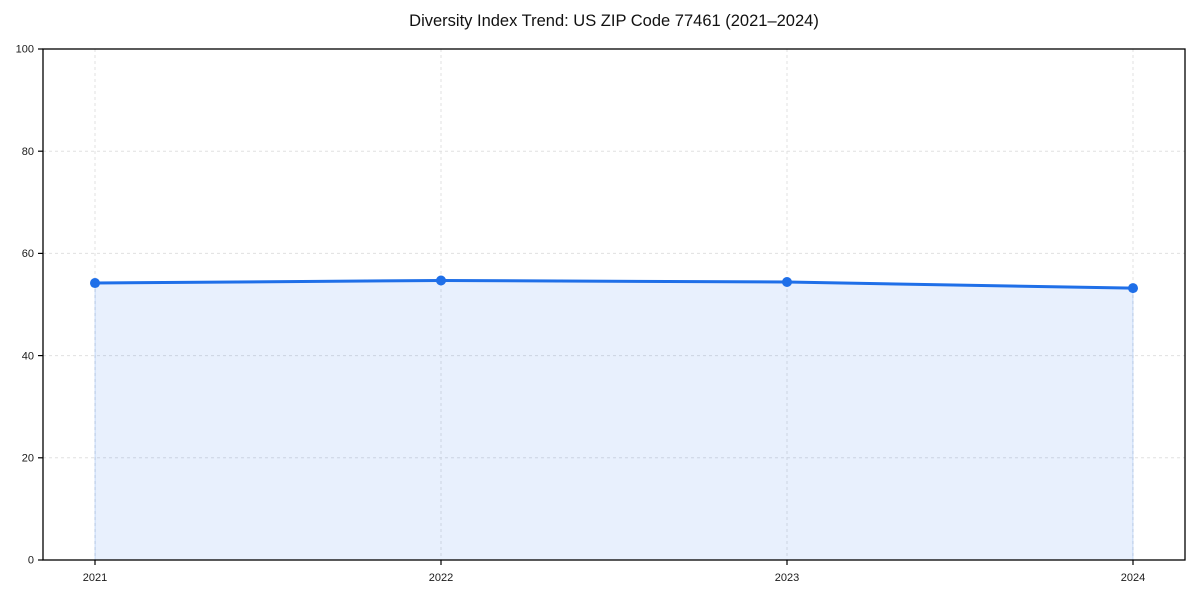 The image size is (1200, 600). What do you see at coordinates (28, 459) in the screenshot?
I see `y-axis-tick-label: 20` at bounding box center [28, 459].